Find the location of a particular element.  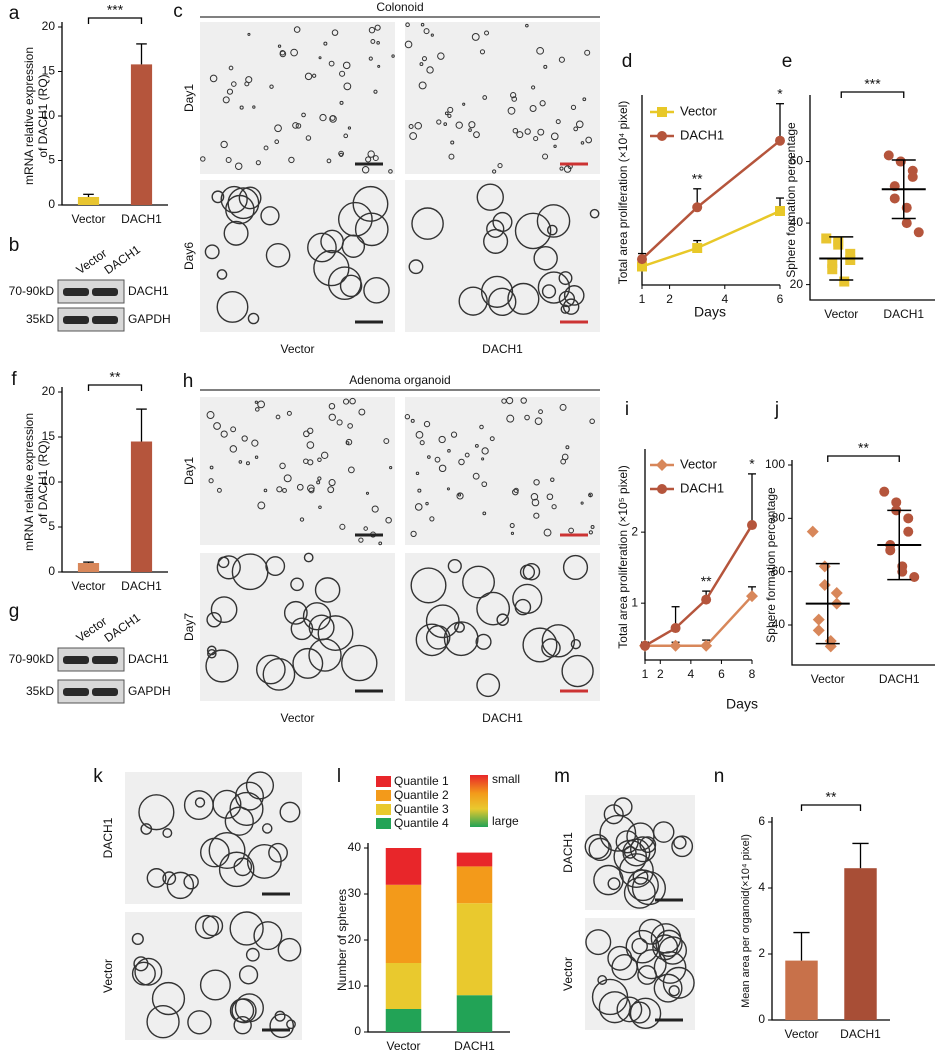

y-tick-label: 60 is located at coordinates (797, 161).